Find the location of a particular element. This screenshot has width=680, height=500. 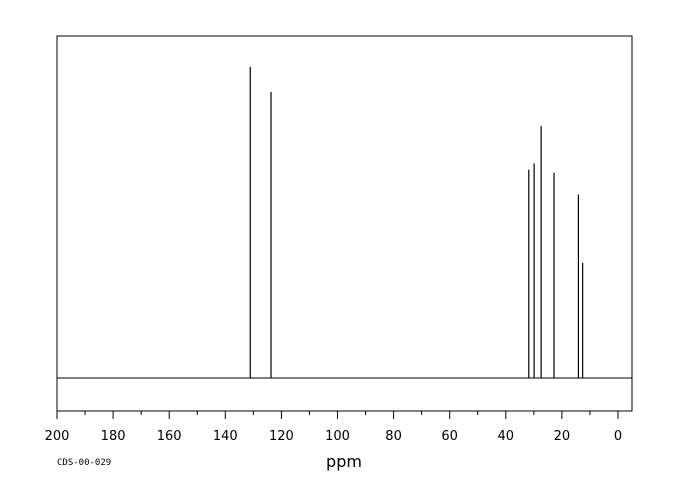

x-axis-tick-labels: 200 180 160 140 120 100 80 60 40 20 0 is located at coordinates (334, 436).